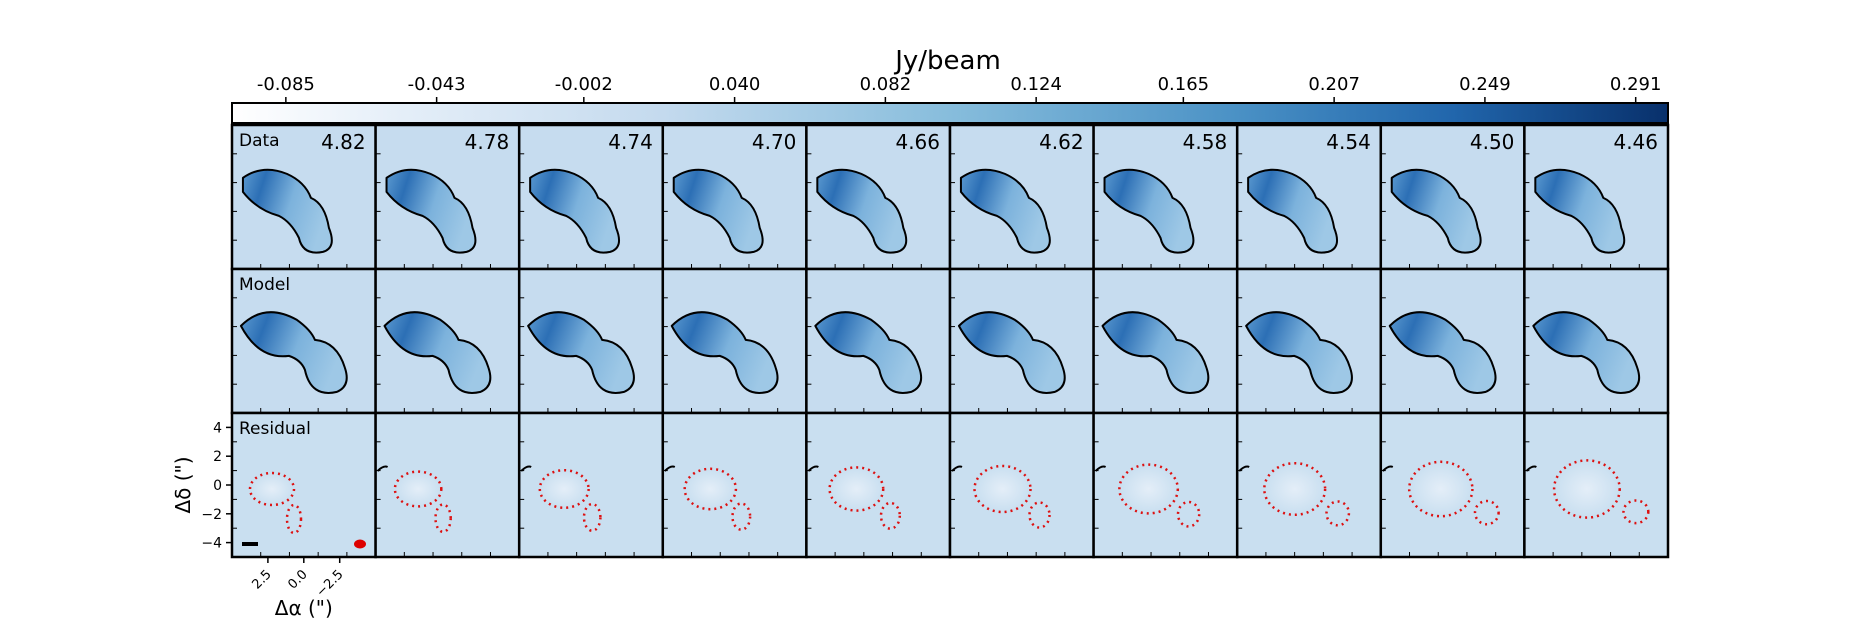 This screenshot has height=629, width=1850. What do you see at coordinates (303, 485) in the screenshot?
I see `panel-residual-4.82: Residual` at bounding box center [303, 485].